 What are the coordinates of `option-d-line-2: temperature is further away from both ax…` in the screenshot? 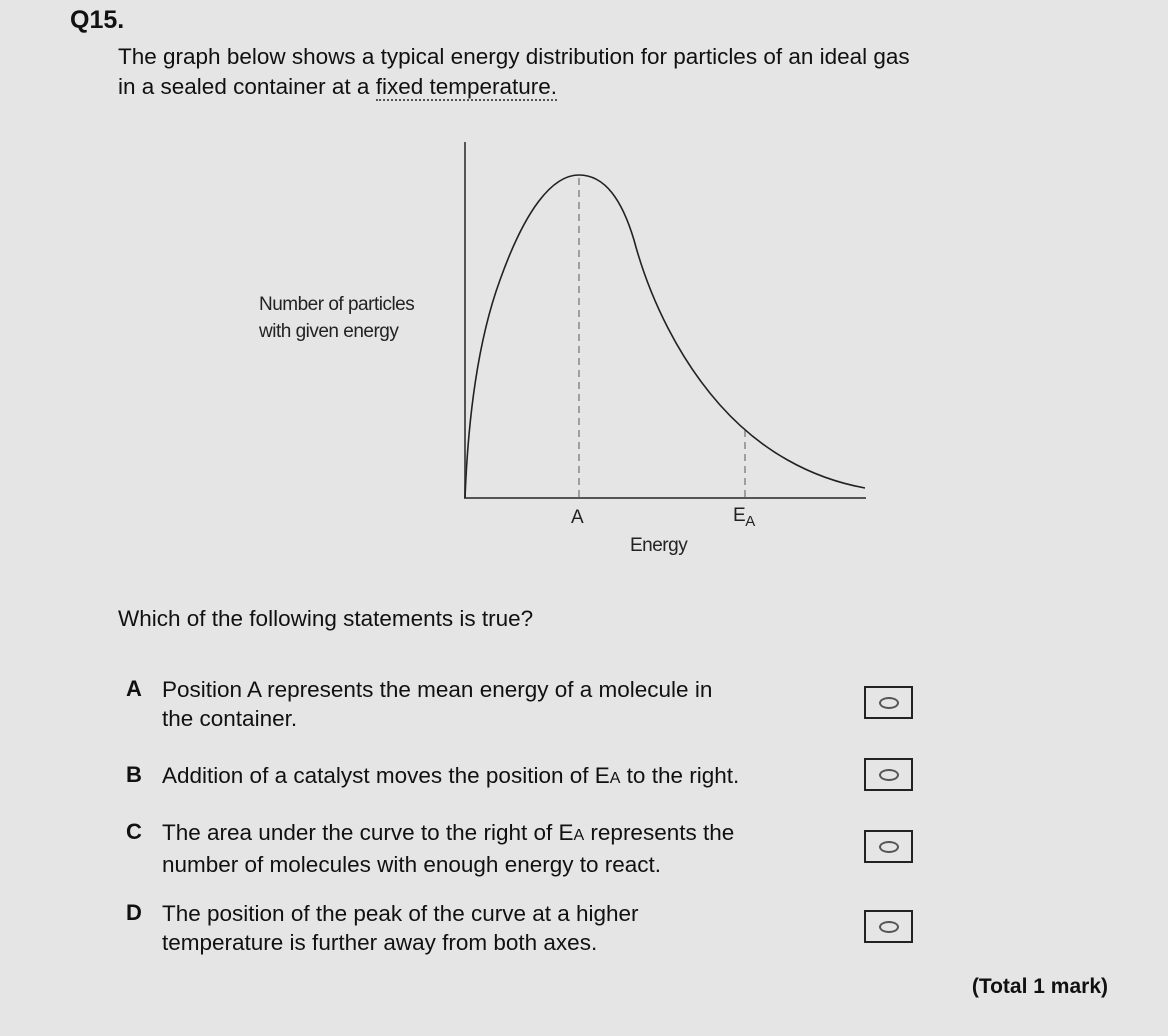 It's located at (380, 942).